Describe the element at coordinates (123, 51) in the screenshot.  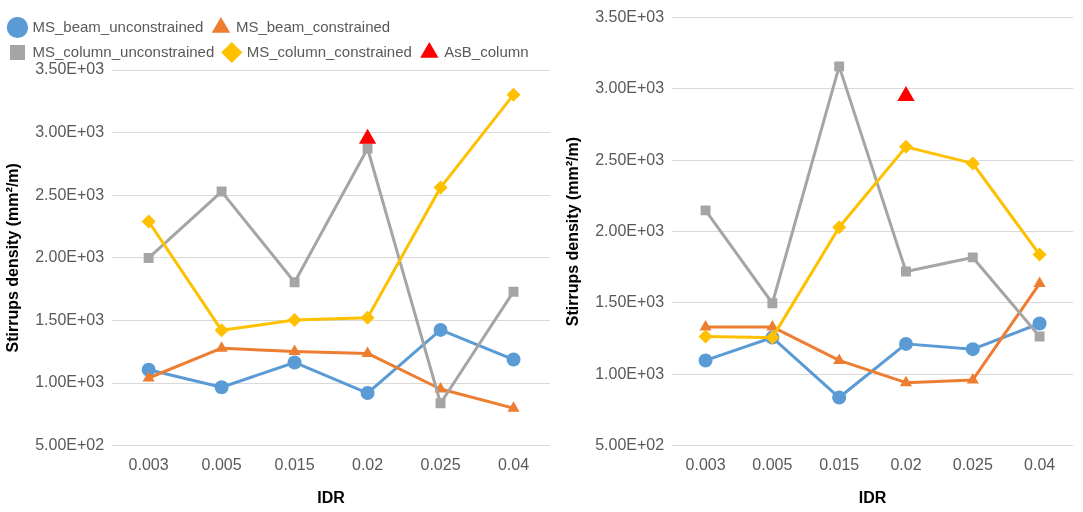
I see `legend-label: MS_column_unconstrained` at that location.